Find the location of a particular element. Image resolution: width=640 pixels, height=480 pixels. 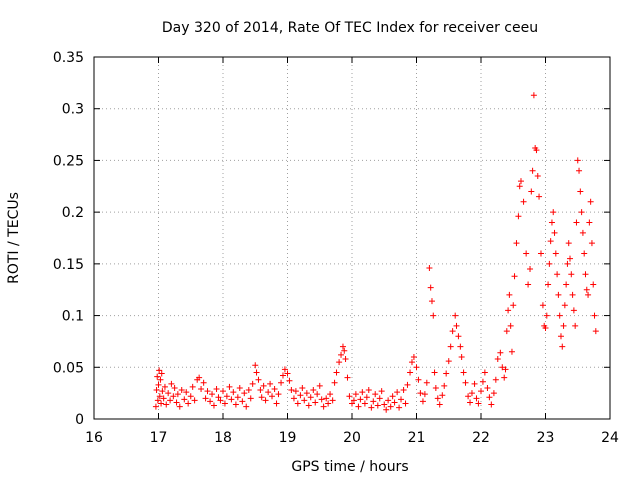

x-tick-label: 24 is located at coordinates (610, 438).